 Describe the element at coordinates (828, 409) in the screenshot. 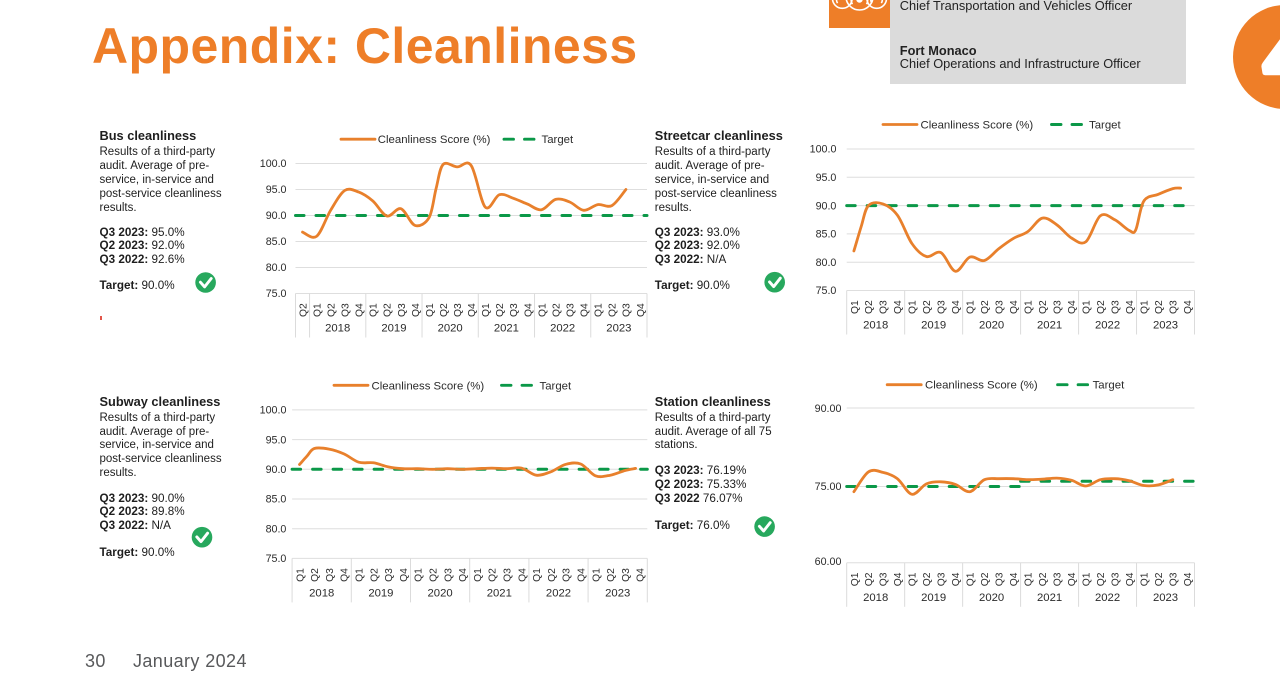

I see `svg-text: 90.00` at that location.